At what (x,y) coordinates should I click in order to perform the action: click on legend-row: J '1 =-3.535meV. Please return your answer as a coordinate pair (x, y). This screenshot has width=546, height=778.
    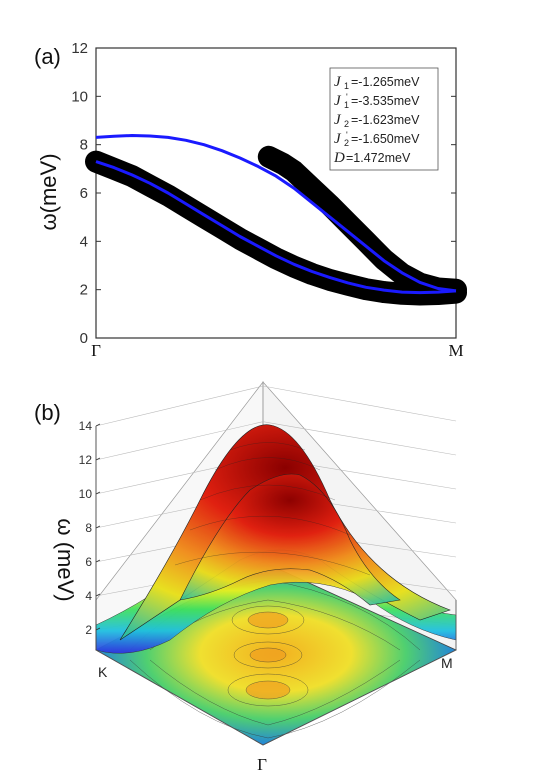
    Looking at the image, I should click on (377, 101).